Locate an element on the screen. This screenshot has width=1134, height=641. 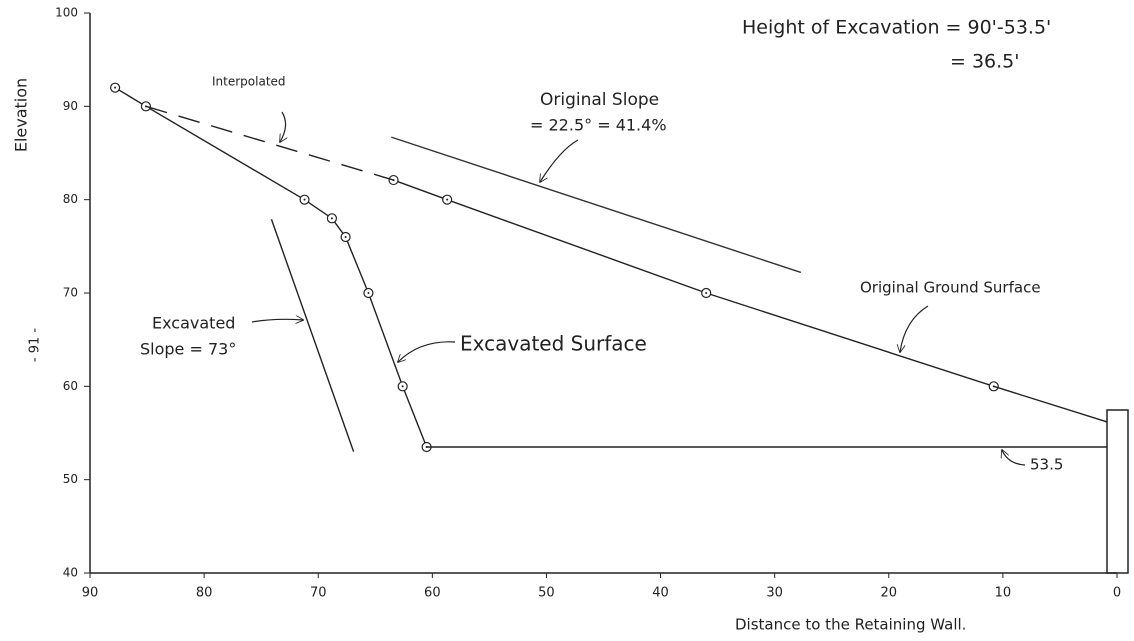
x-tick-label: 70 is located at coordinates (318, 593).